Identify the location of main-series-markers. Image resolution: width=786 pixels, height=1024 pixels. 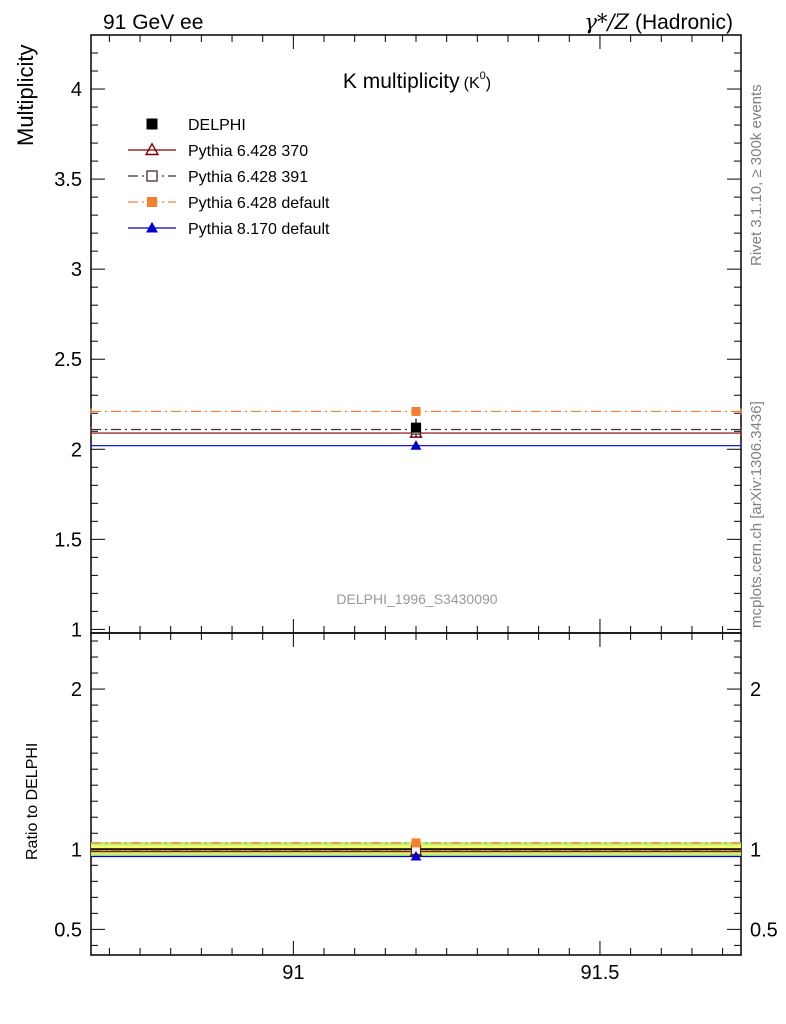
(416, 428).